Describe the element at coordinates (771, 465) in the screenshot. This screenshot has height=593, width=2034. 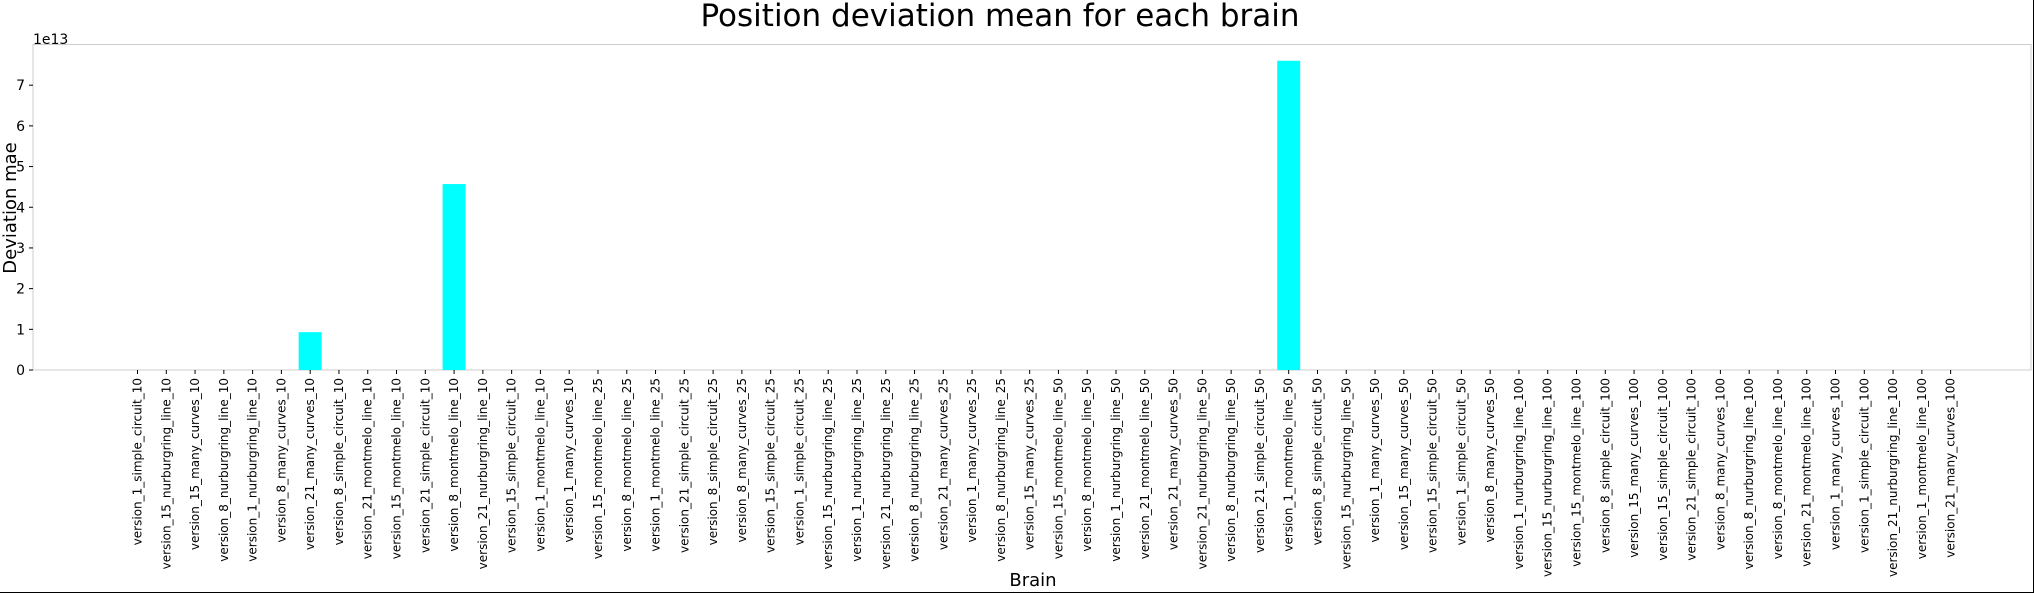
I see `x-tick-label: version_15_simple_circuit_25` at that location.